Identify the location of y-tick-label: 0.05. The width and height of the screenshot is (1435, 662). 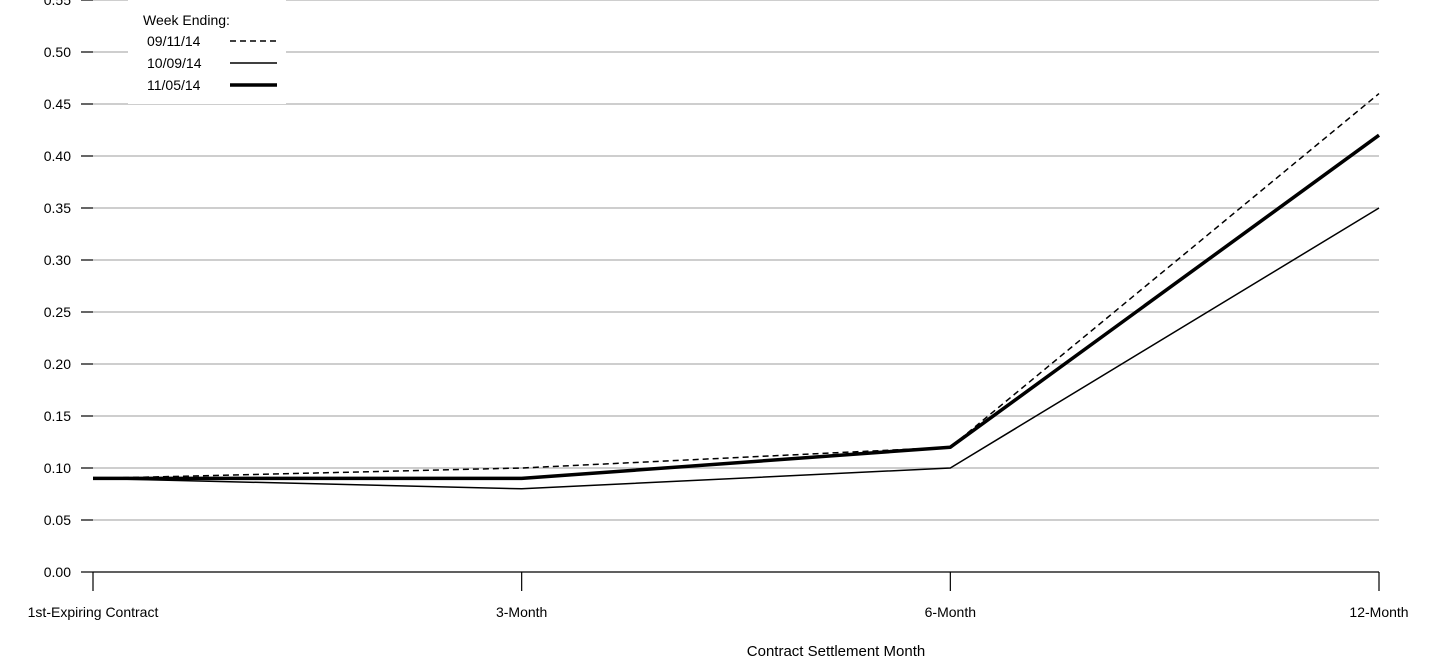
(57, 520).